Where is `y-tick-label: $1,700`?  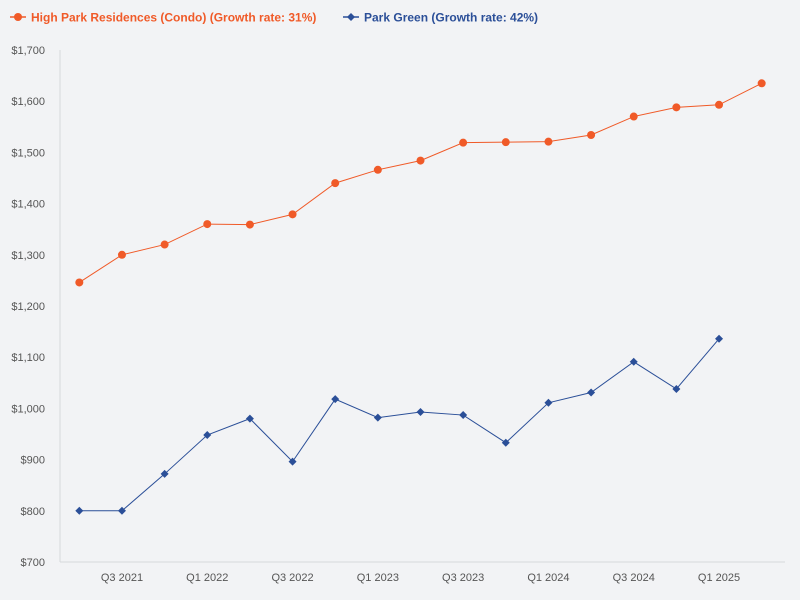 y-tick-label: $1,700 is located at coordinates (28, 51).